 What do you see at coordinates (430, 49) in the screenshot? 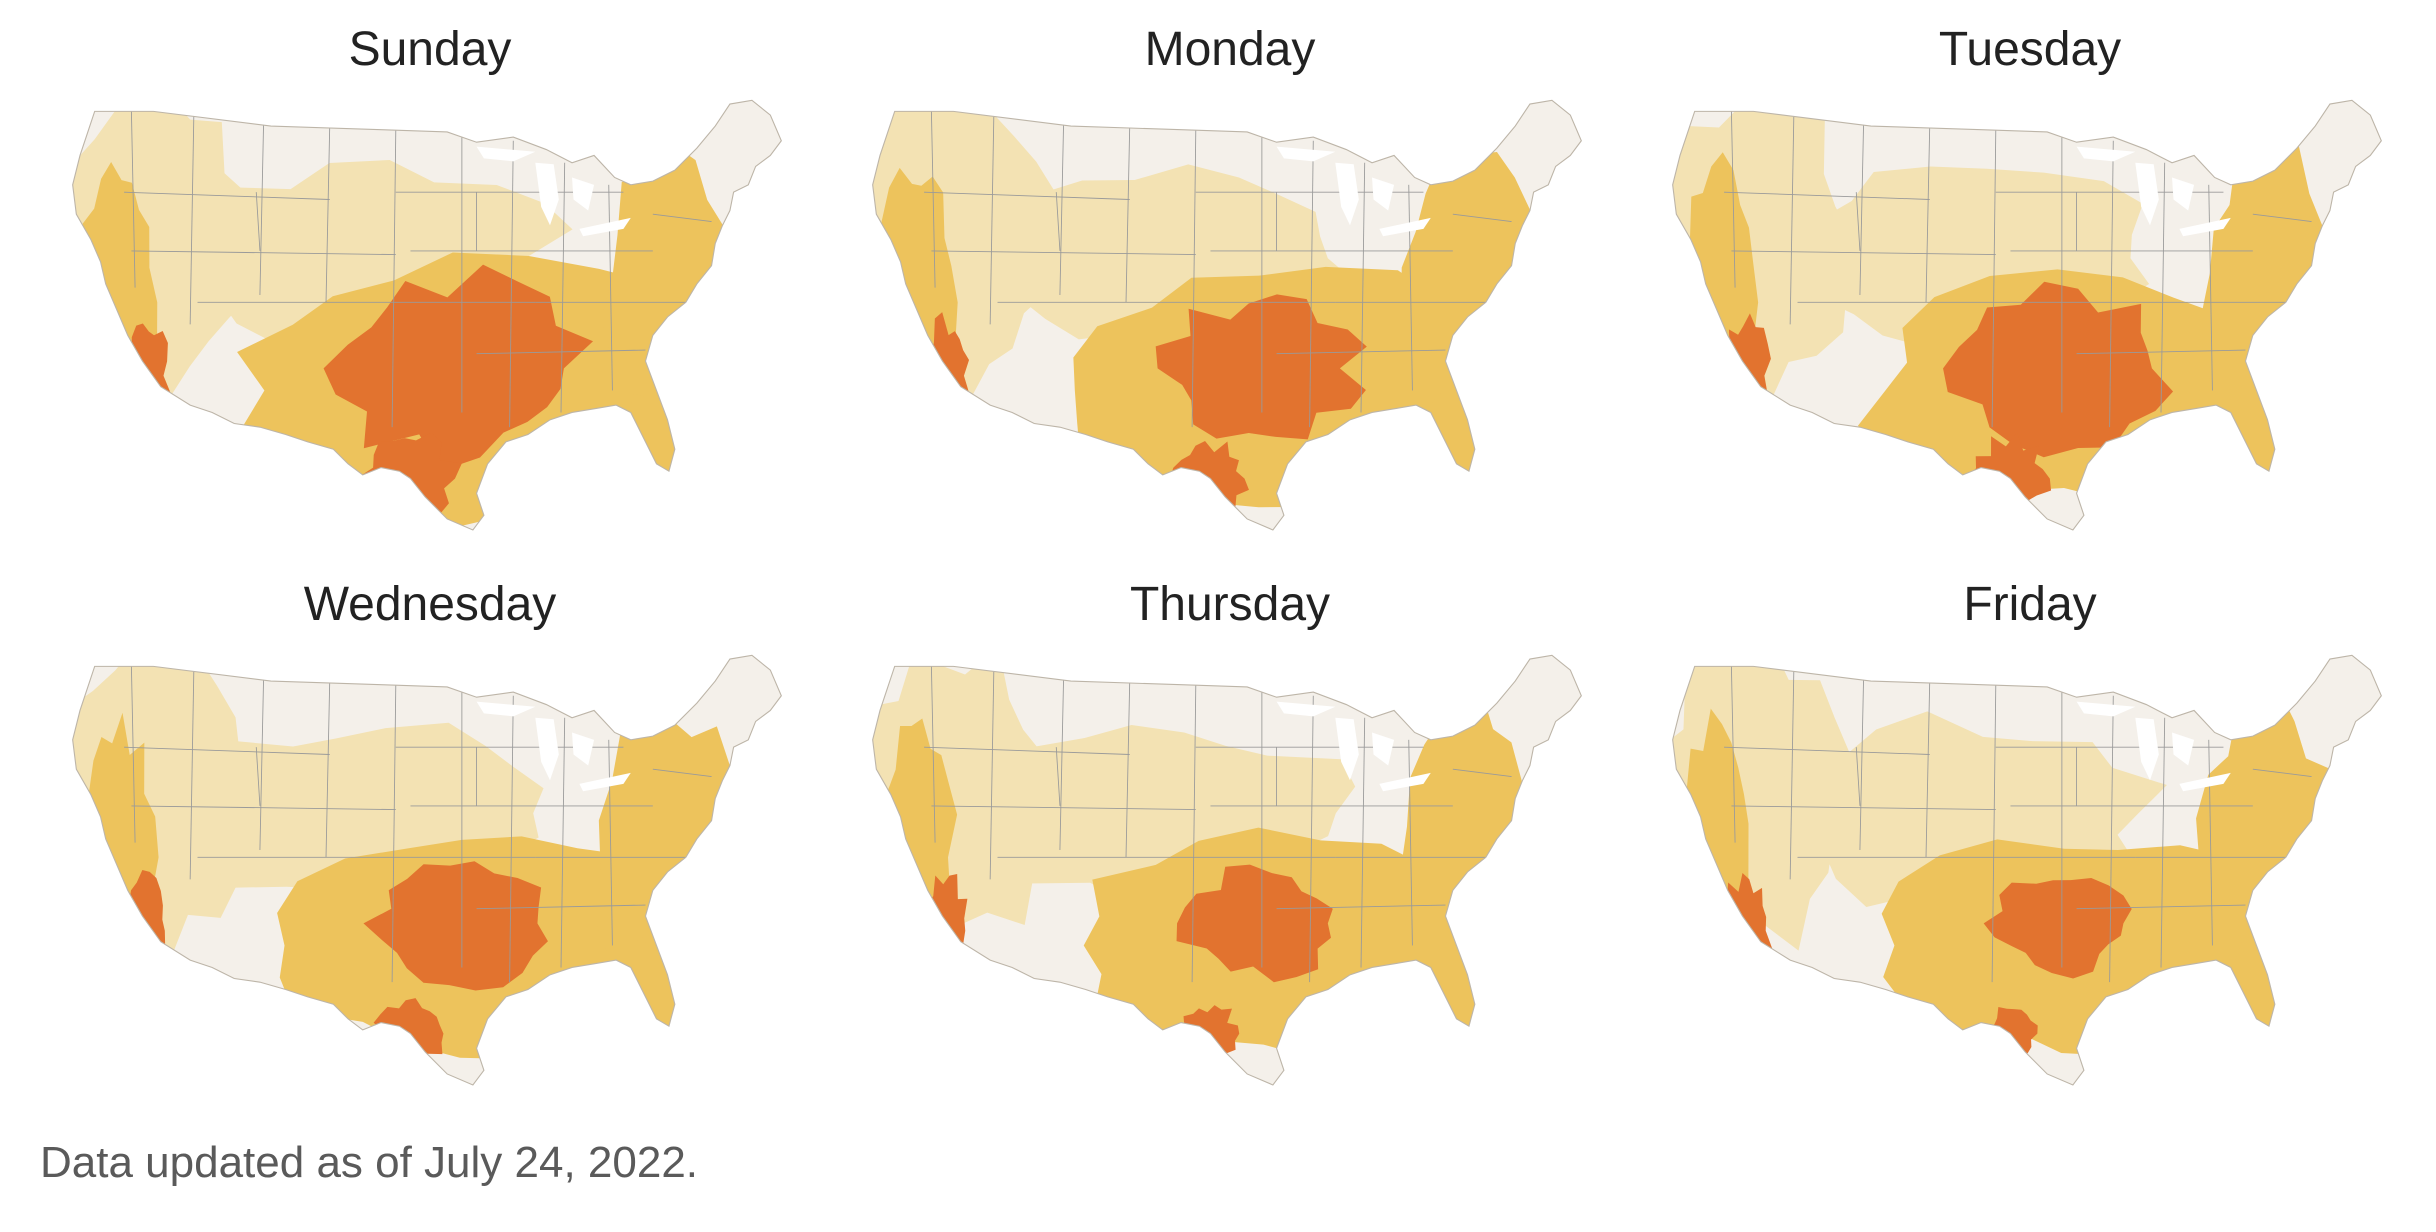
I see `panel-title: Sunday` at bounding box center [430, 49].